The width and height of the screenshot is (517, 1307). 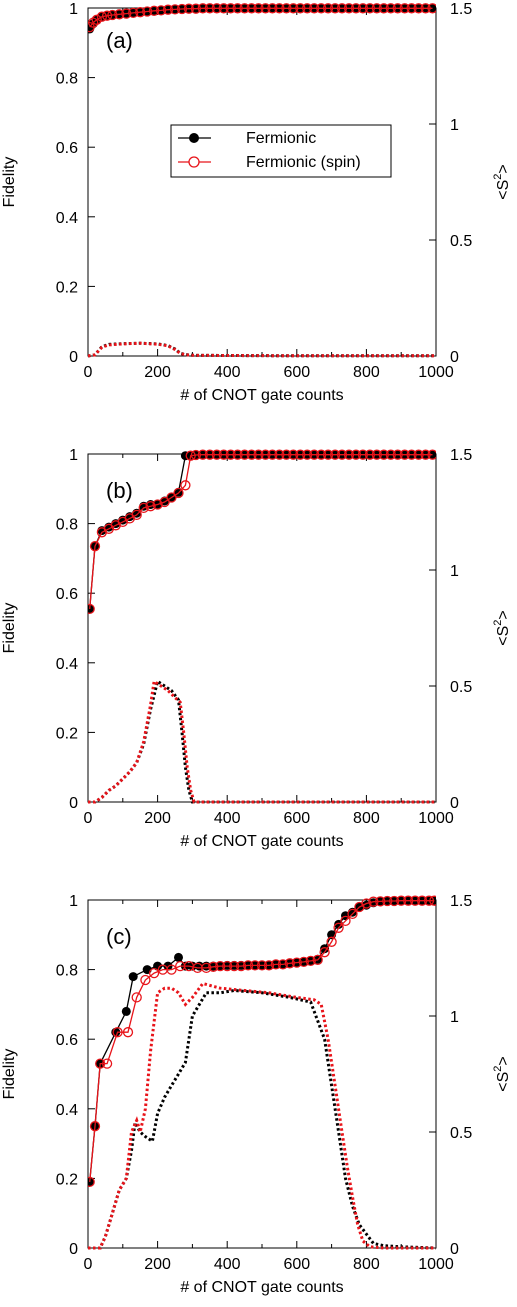 I want to click on y-tick-label: 0.6, so click(x=67, y=594).